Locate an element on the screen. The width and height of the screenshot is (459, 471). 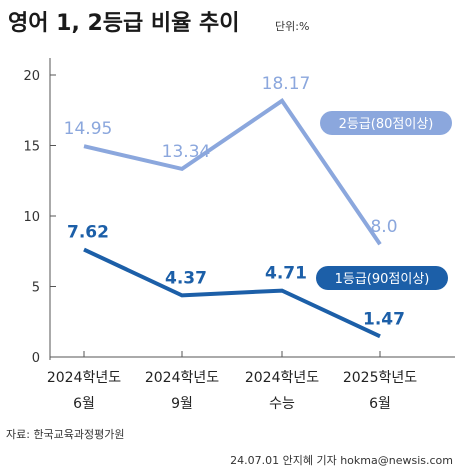
y-tick-label: 0 is located at coordinates (36, 358).